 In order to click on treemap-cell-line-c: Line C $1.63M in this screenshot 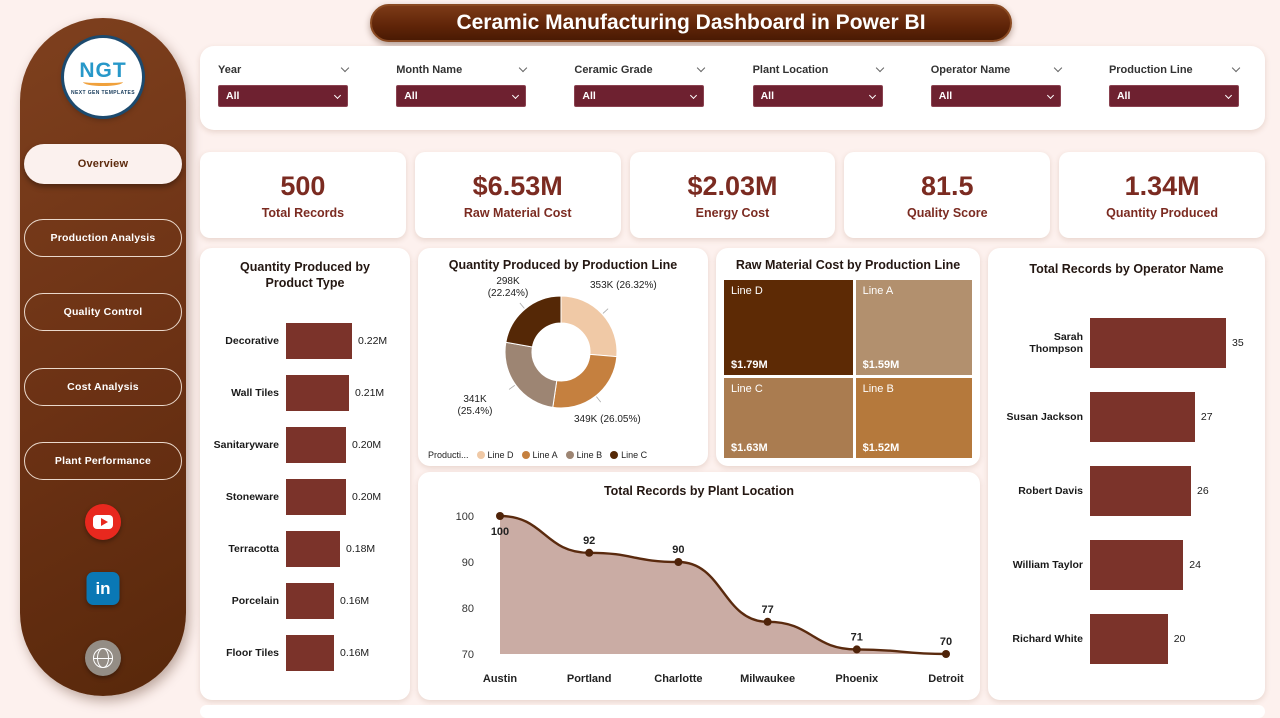, I will do `click(788, 417)`.